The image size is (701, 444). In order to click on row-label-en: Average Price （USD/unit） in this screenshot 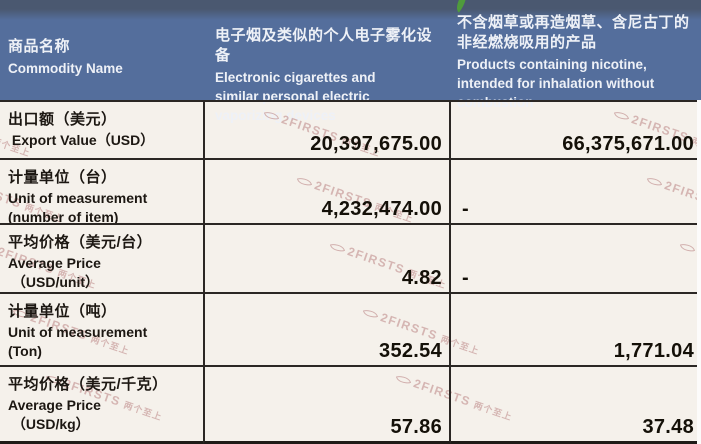, I will do `click(54, 272)`.